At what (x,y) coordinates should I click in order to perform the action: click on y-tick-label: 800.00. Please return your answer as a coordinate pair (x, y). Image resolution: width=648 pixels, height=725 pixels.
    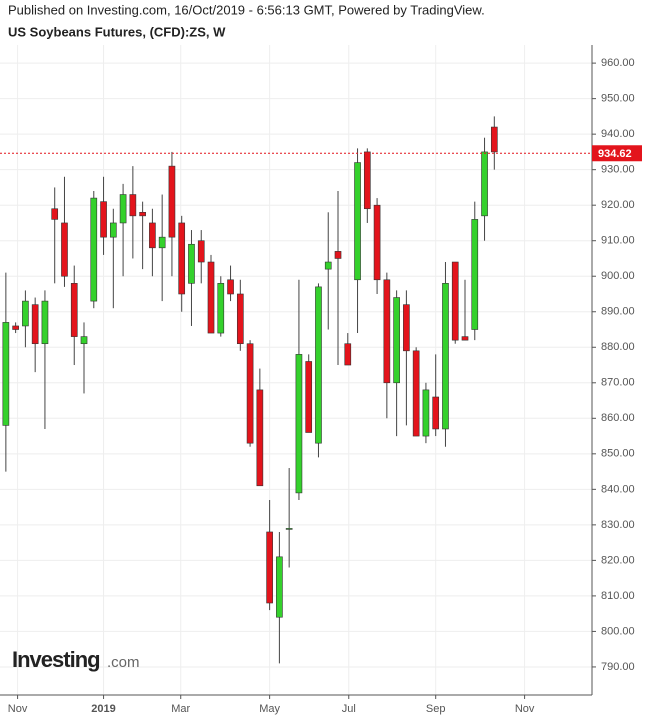
    Looking at the image, I should click on (618, 631).